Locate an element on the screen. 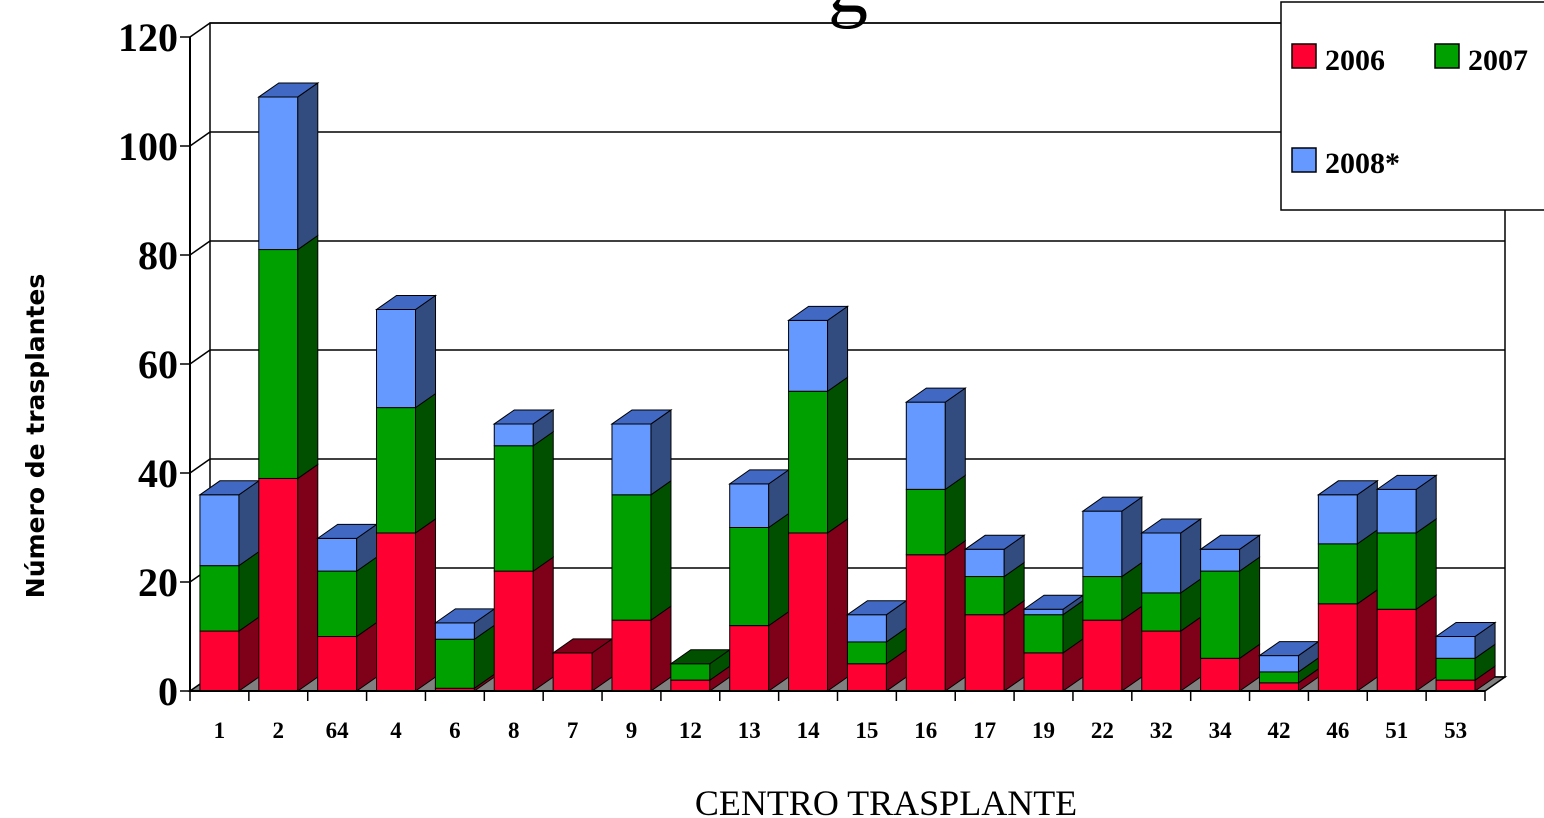  x-tick-label: 53 is located at coordinates (1455, 730).